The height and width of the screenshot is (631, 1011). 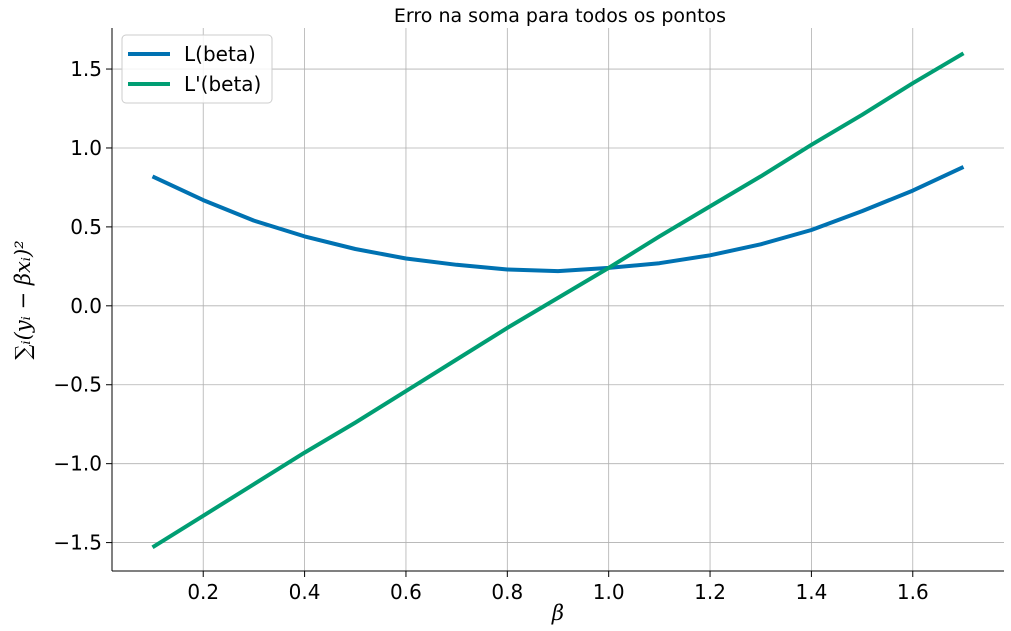 What do you see at coordinates (203, 592) in the screenshot?
I see `x-tick-label: 0.2` at bounding box center [203, 592].